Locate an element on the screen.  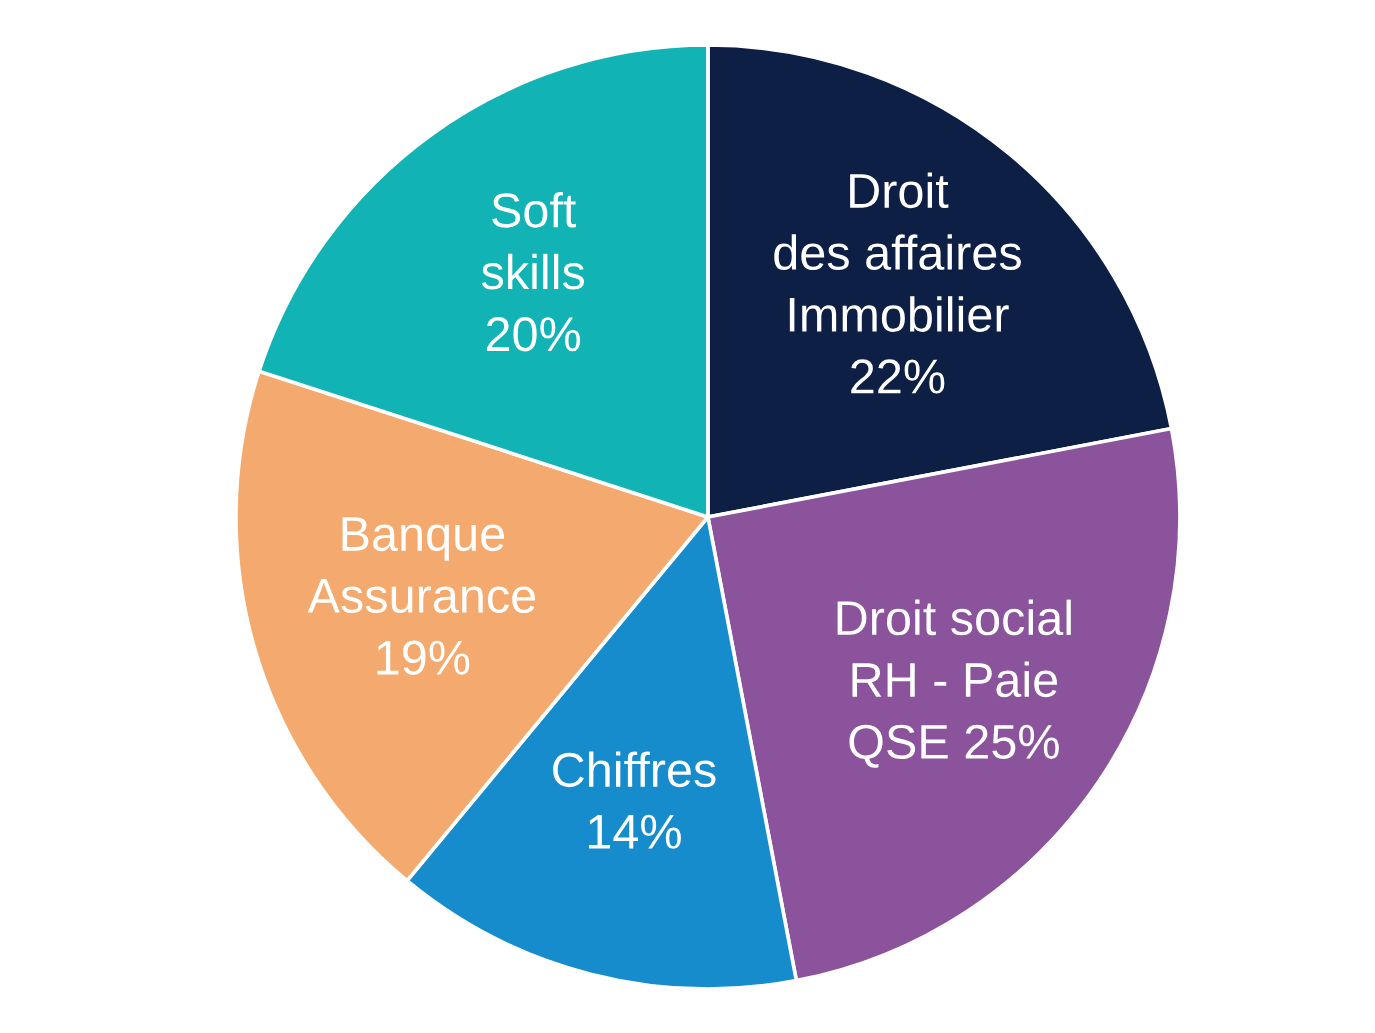
data-label: 20% is located at coordinates (533, 334).